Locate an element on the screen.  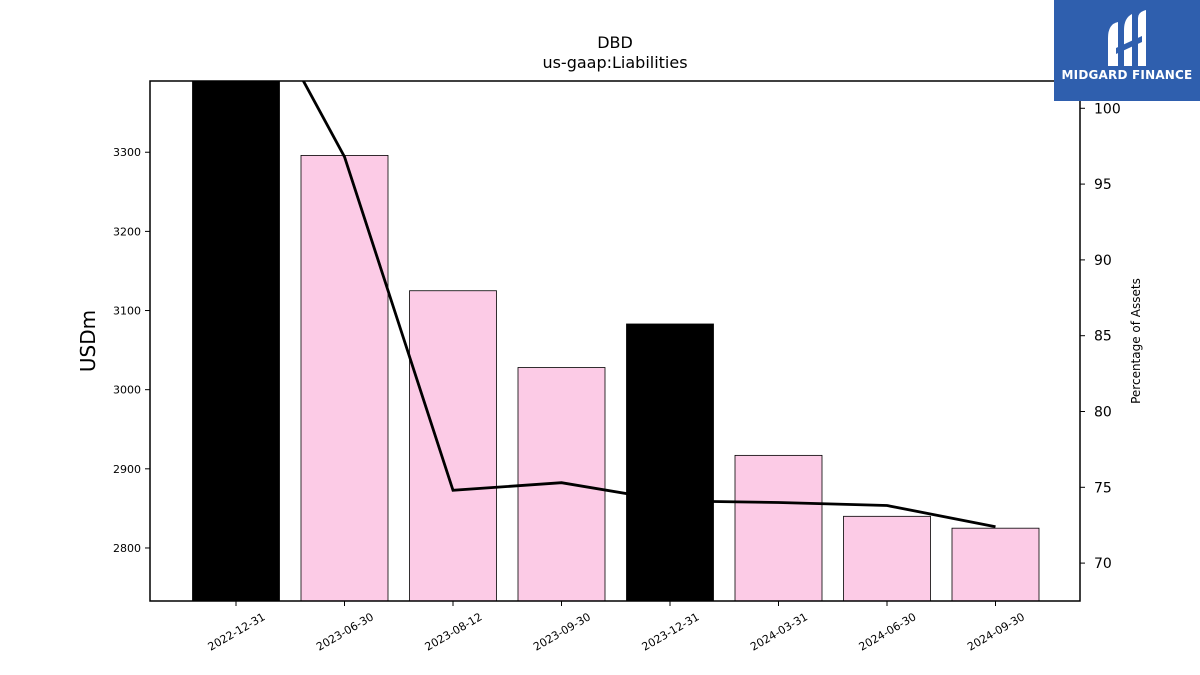
y2-axis-label: Percentage of Assets is located at coordinates (1136, 341).